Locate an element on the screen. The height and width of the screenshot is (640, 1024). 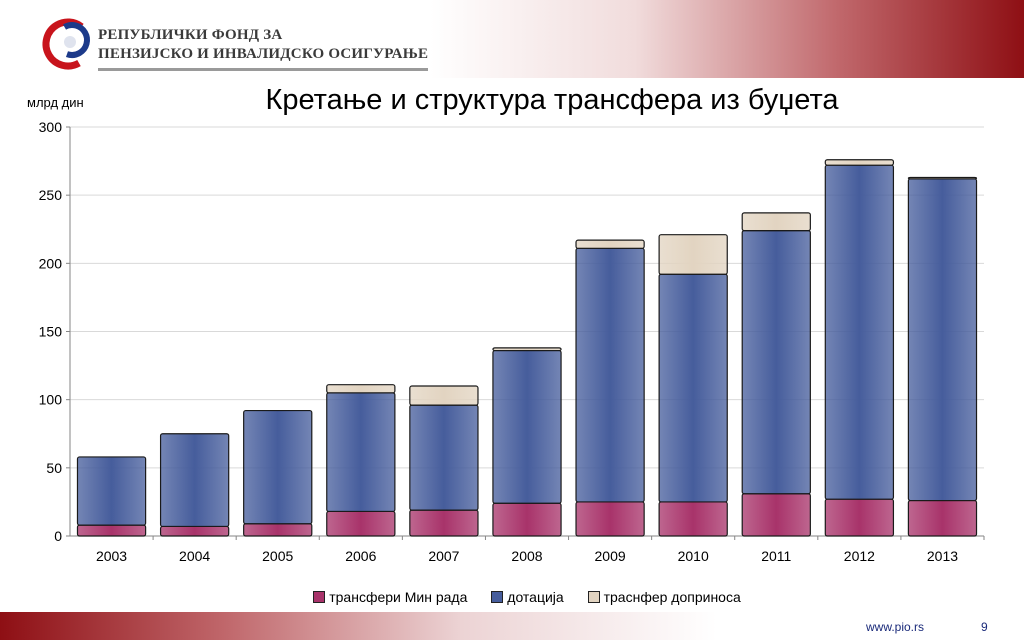
page-number: 9 is located at coordinates (984, 627).